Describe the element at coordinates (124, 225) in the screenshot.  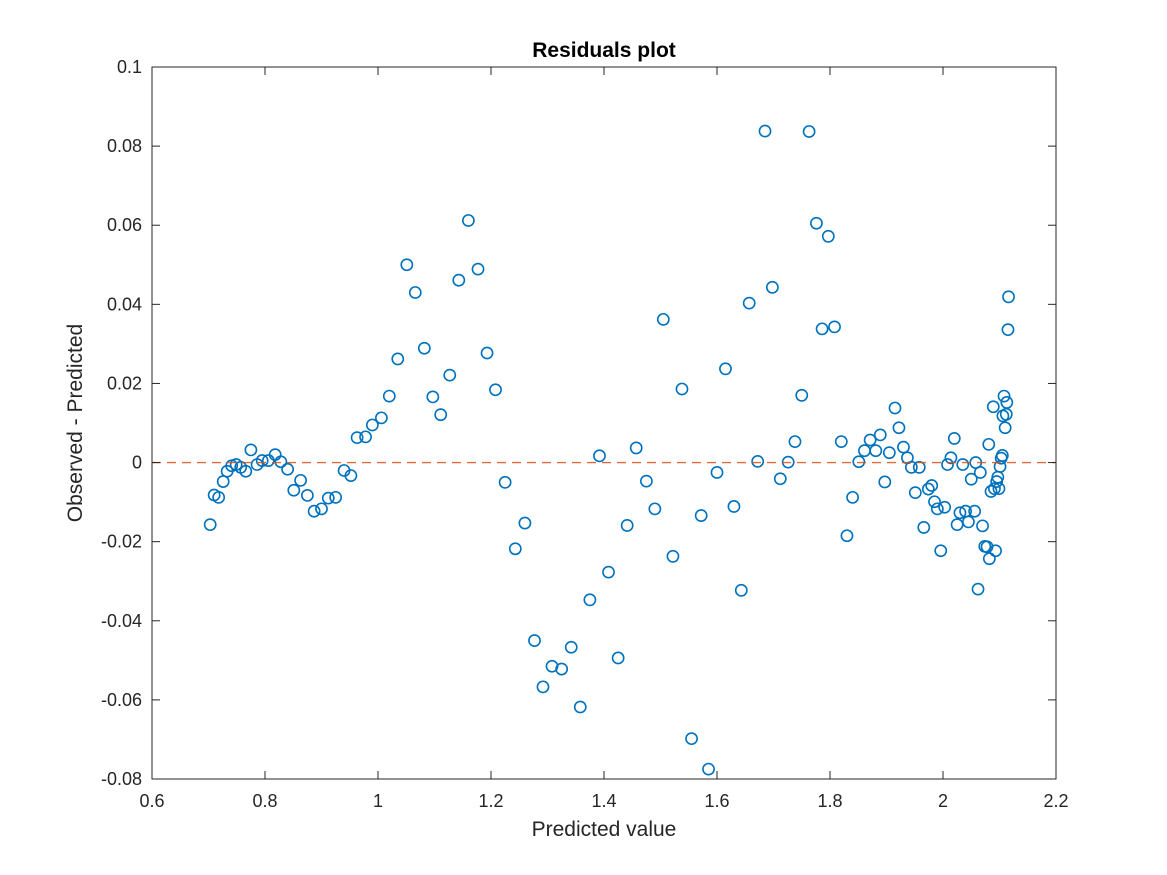
I see `y-tick-label: 0.06` at that location.